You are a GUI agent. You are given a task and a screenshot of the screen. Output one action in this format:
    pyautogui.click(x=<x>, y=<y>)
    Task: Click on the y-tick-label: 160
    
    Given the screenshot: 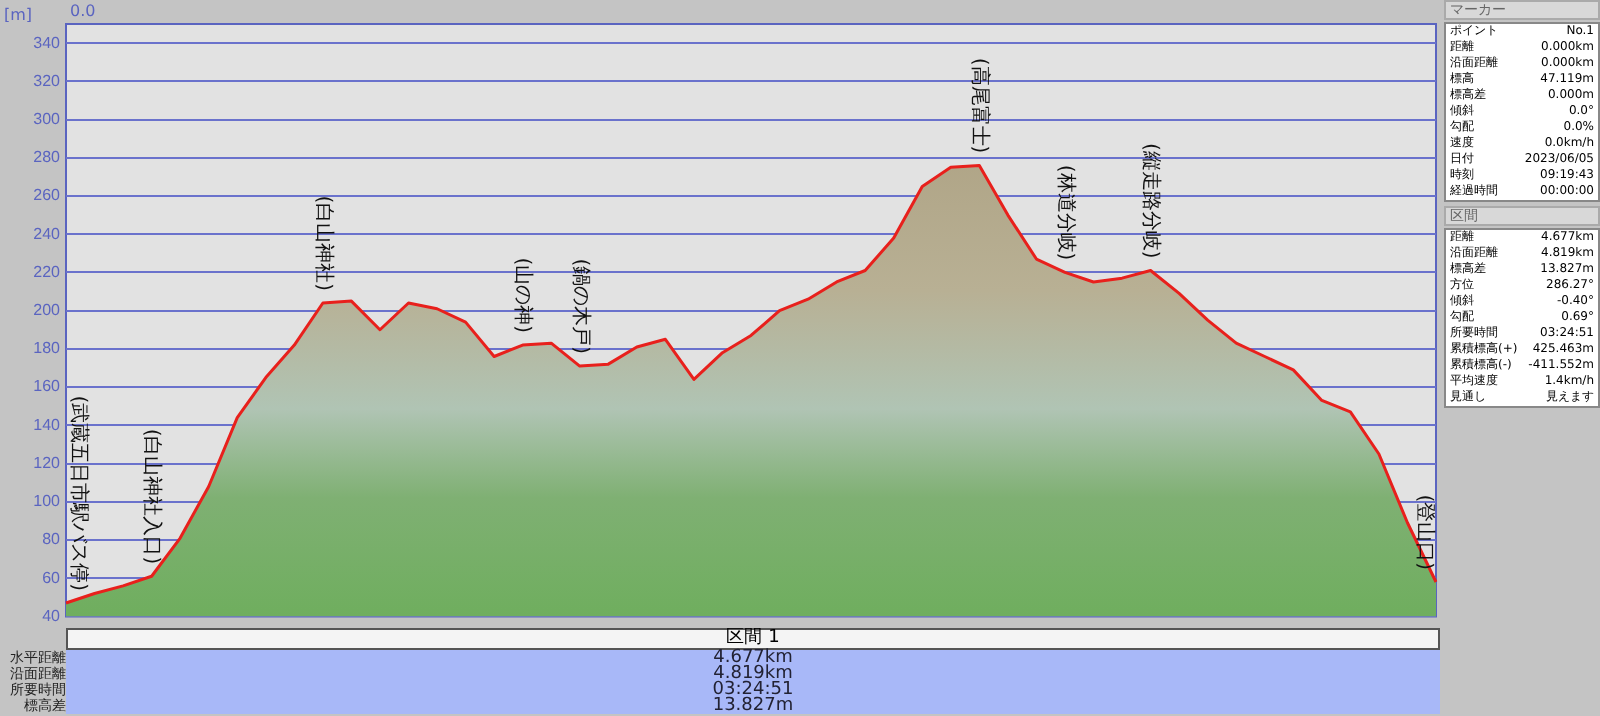 What is the action you would take?
    pyautogui.click(x=47, y=386)
    